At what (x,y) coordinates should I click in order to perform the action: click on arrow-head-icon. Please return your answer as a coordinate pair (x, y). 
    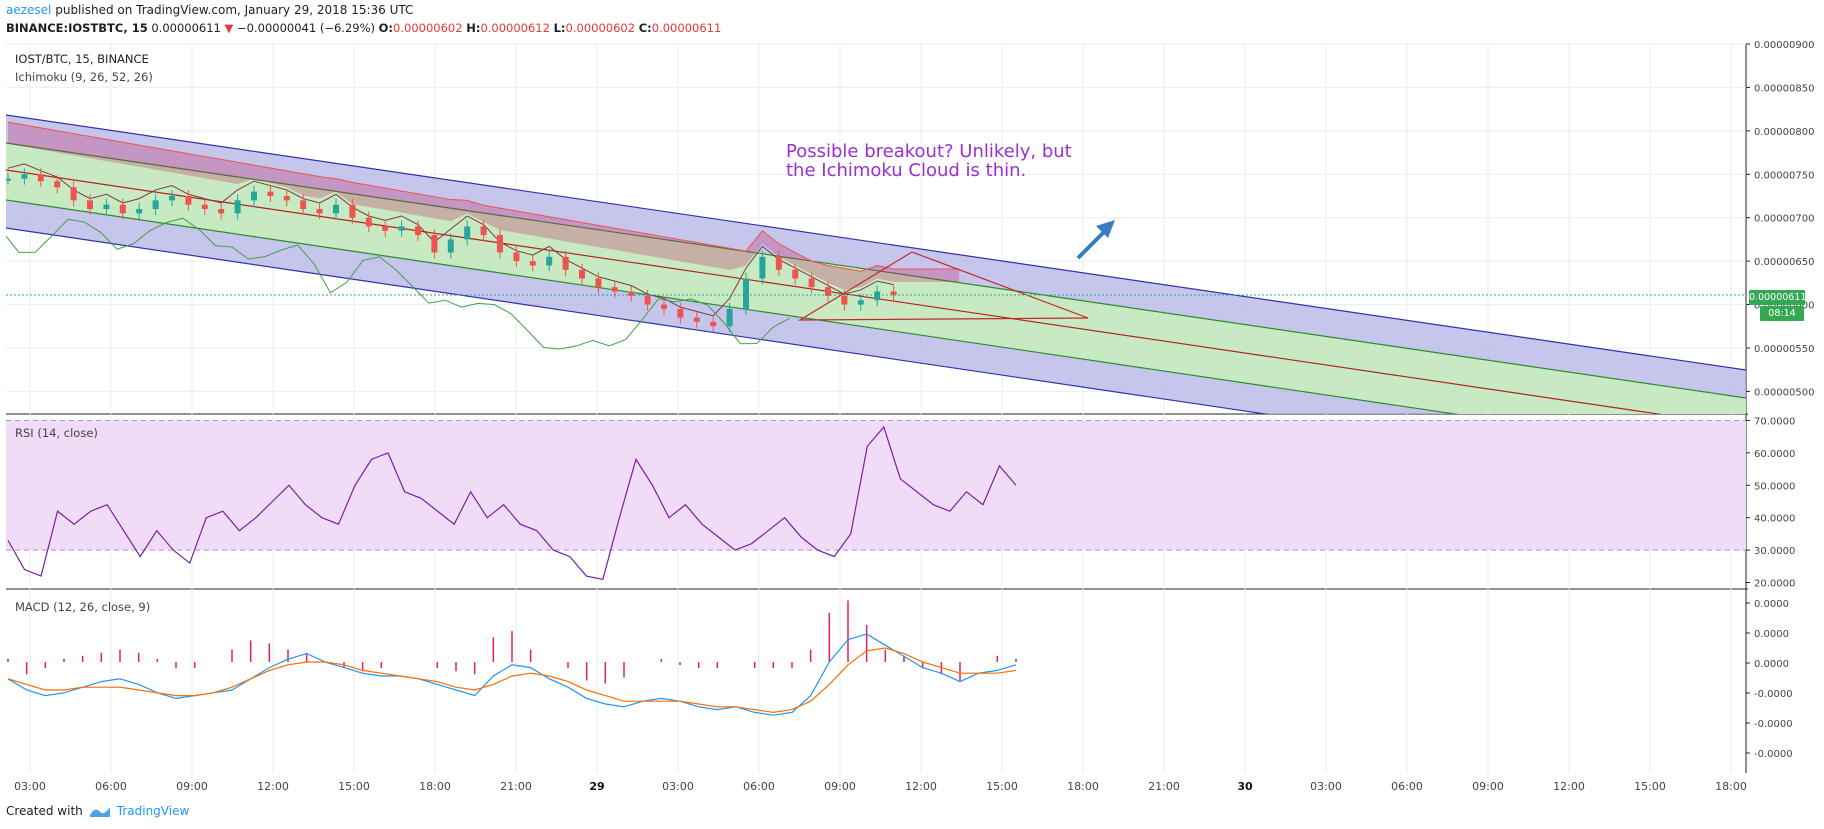
    Looking at the image, I should click on (1105, 229).